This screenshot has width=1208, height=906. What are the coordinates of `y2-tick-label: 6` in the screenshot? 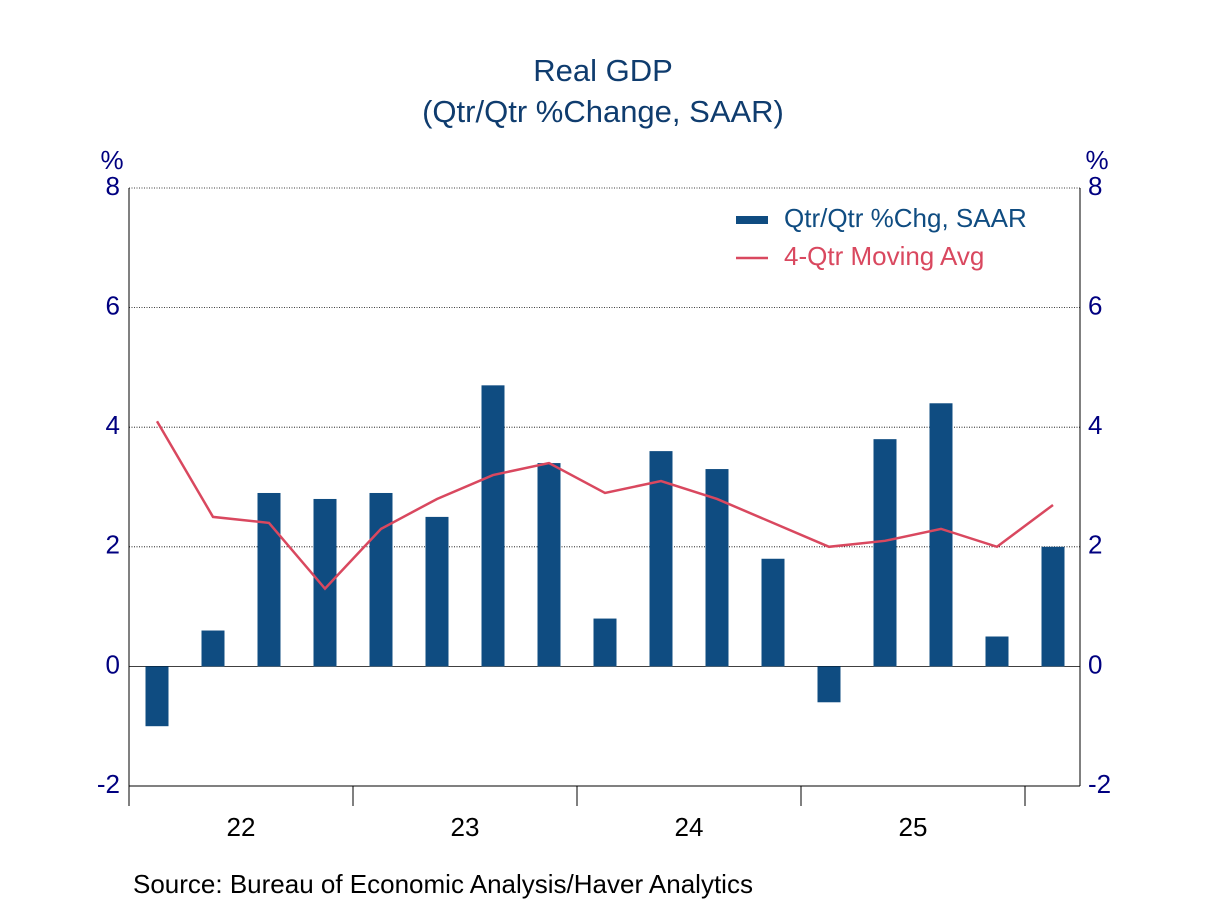 It's located at (1095, 305).